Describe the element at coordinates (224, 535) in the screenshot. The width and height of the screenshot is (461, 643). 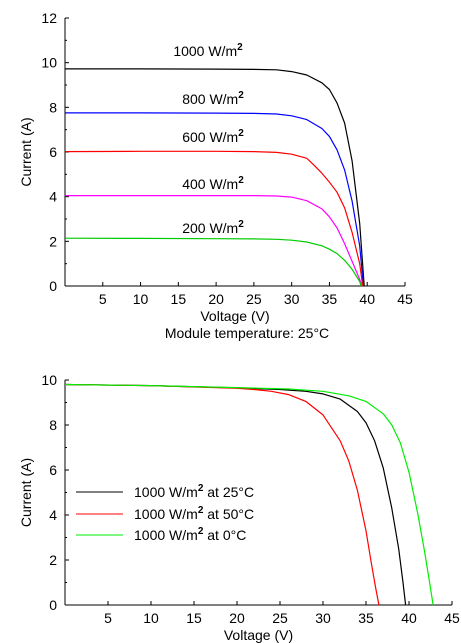
I see `label-rest: at 0°C` at that location.